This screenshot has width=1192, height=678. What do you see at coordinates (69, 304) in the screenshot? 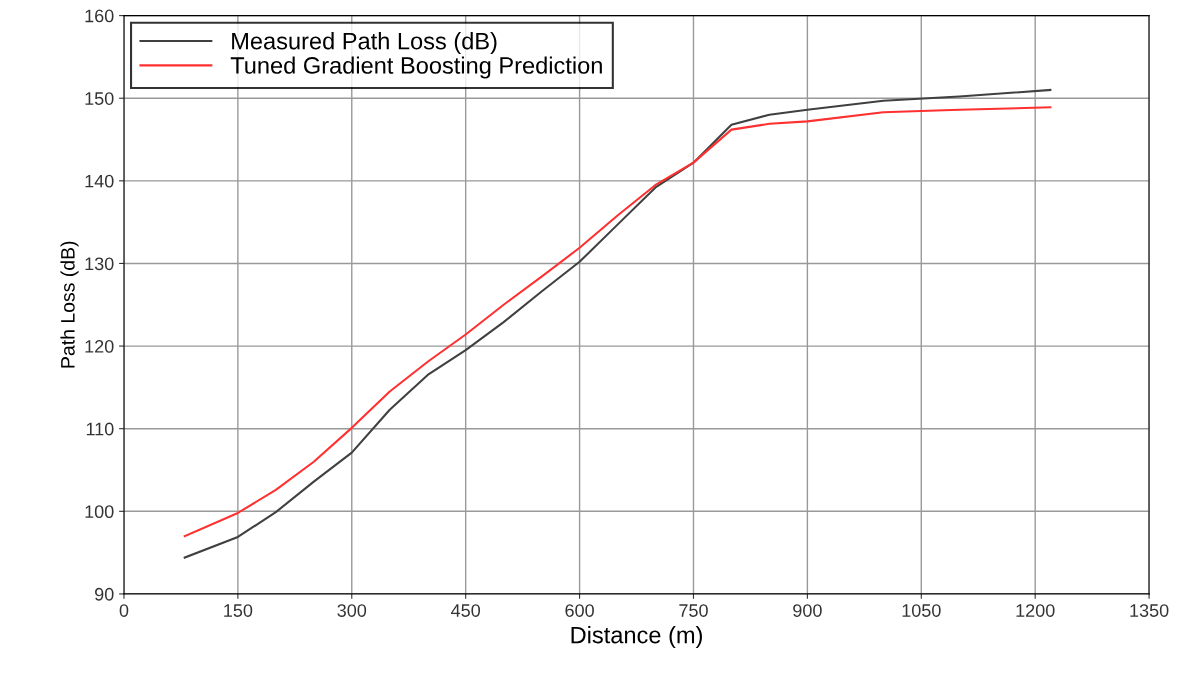
I see `y-axis-title: Path Loss (dB)` at bounding box center [69, 304].